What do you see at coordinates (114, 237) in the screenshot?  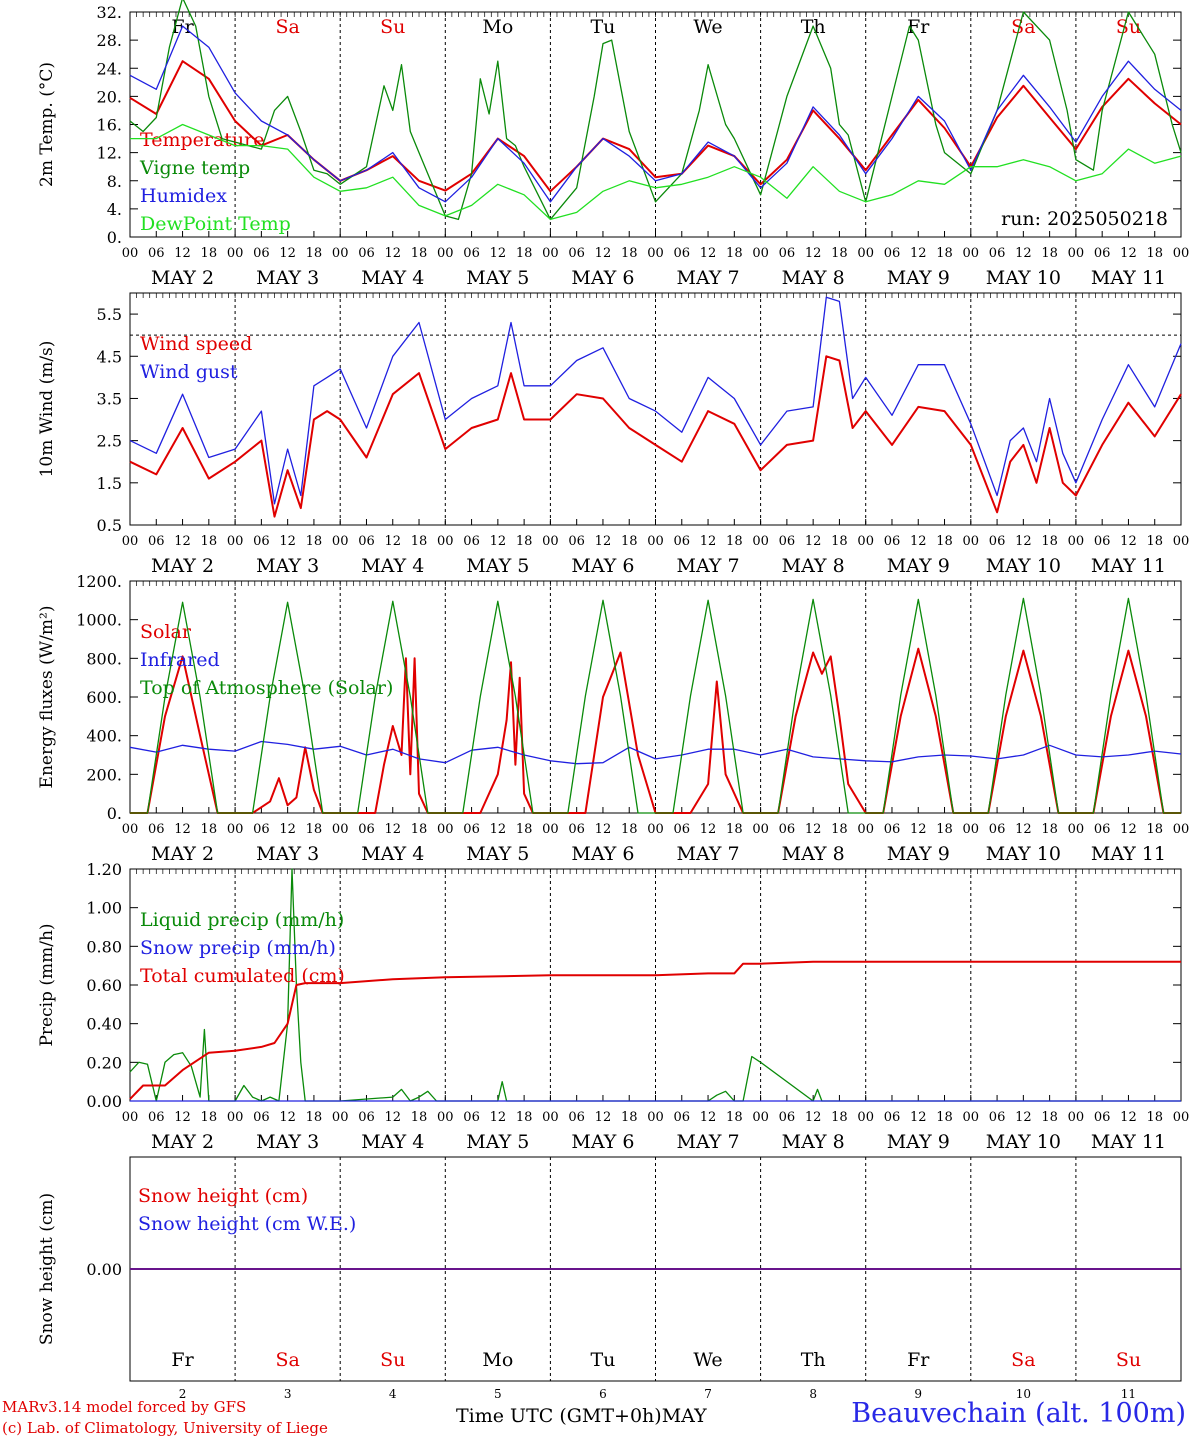 I see `y-tick-label: 0.` at bounding box center [114, 237].